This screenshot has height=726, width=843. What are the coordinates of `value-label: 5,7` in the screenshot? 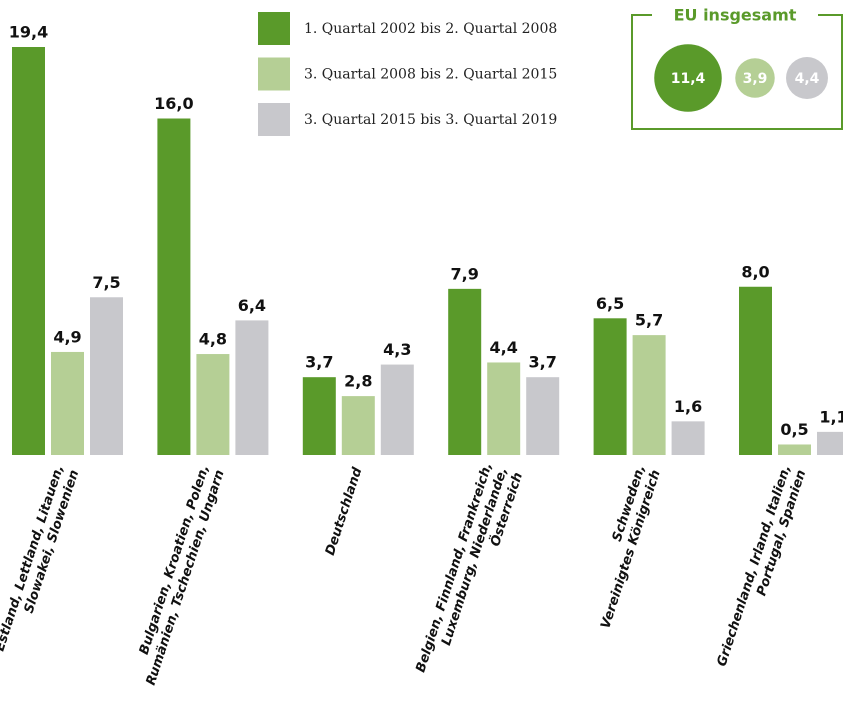 It's located at (649, 320).